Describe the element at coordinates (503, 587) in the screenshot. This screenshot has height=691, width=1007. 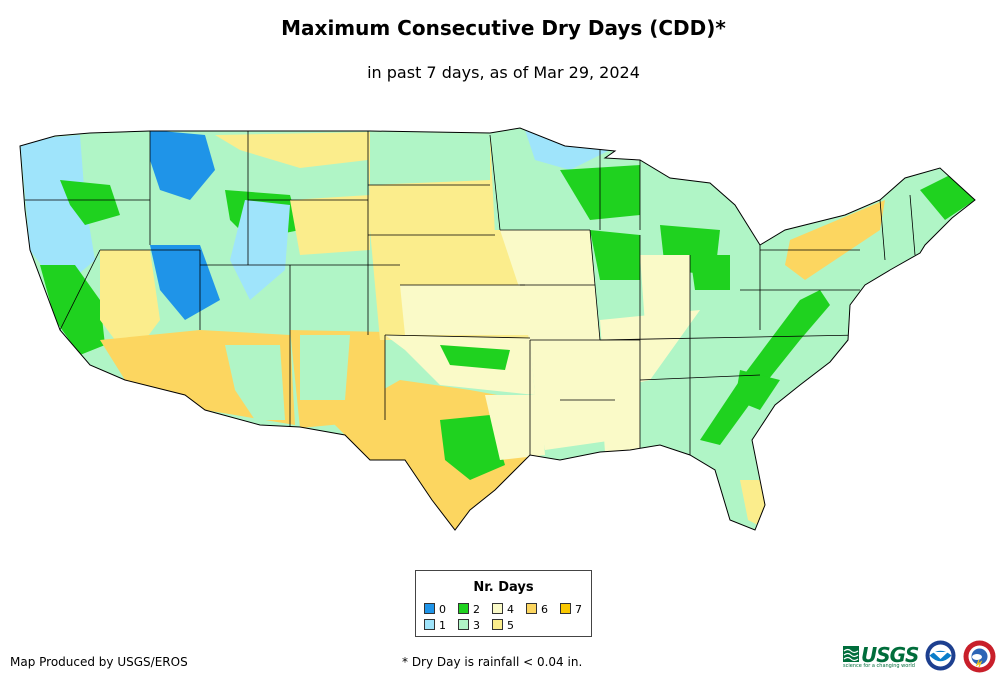
I see `legend-title: Nr. Days` at that location.